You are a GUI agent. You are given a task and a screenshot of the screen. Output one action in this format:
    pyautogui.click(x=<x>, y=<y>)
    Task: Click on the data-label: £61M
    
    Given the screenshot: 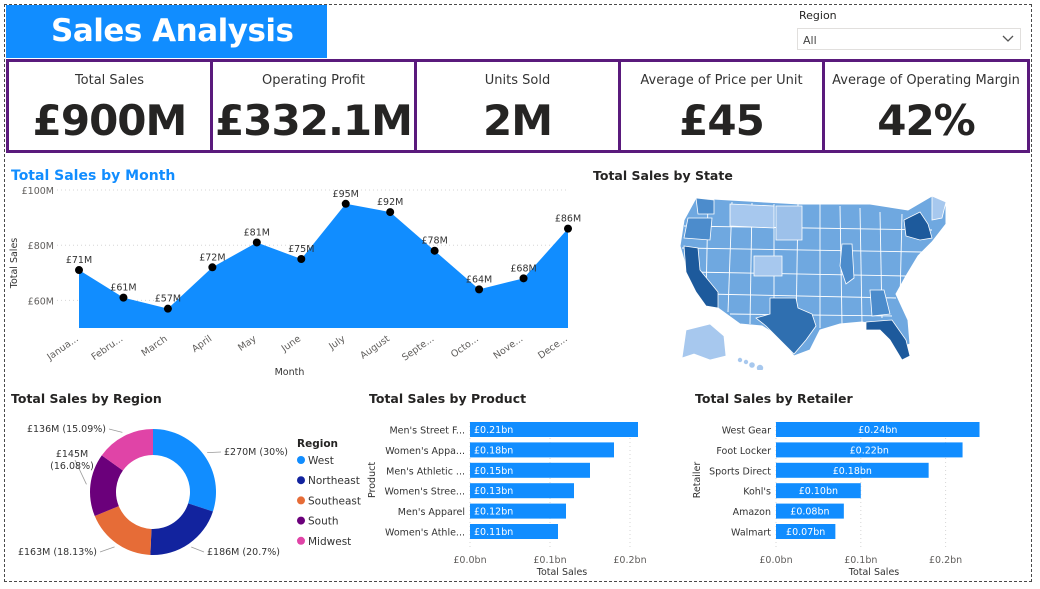 What is the action you would take?
    pyautogui.click(x=123, y=288)
    